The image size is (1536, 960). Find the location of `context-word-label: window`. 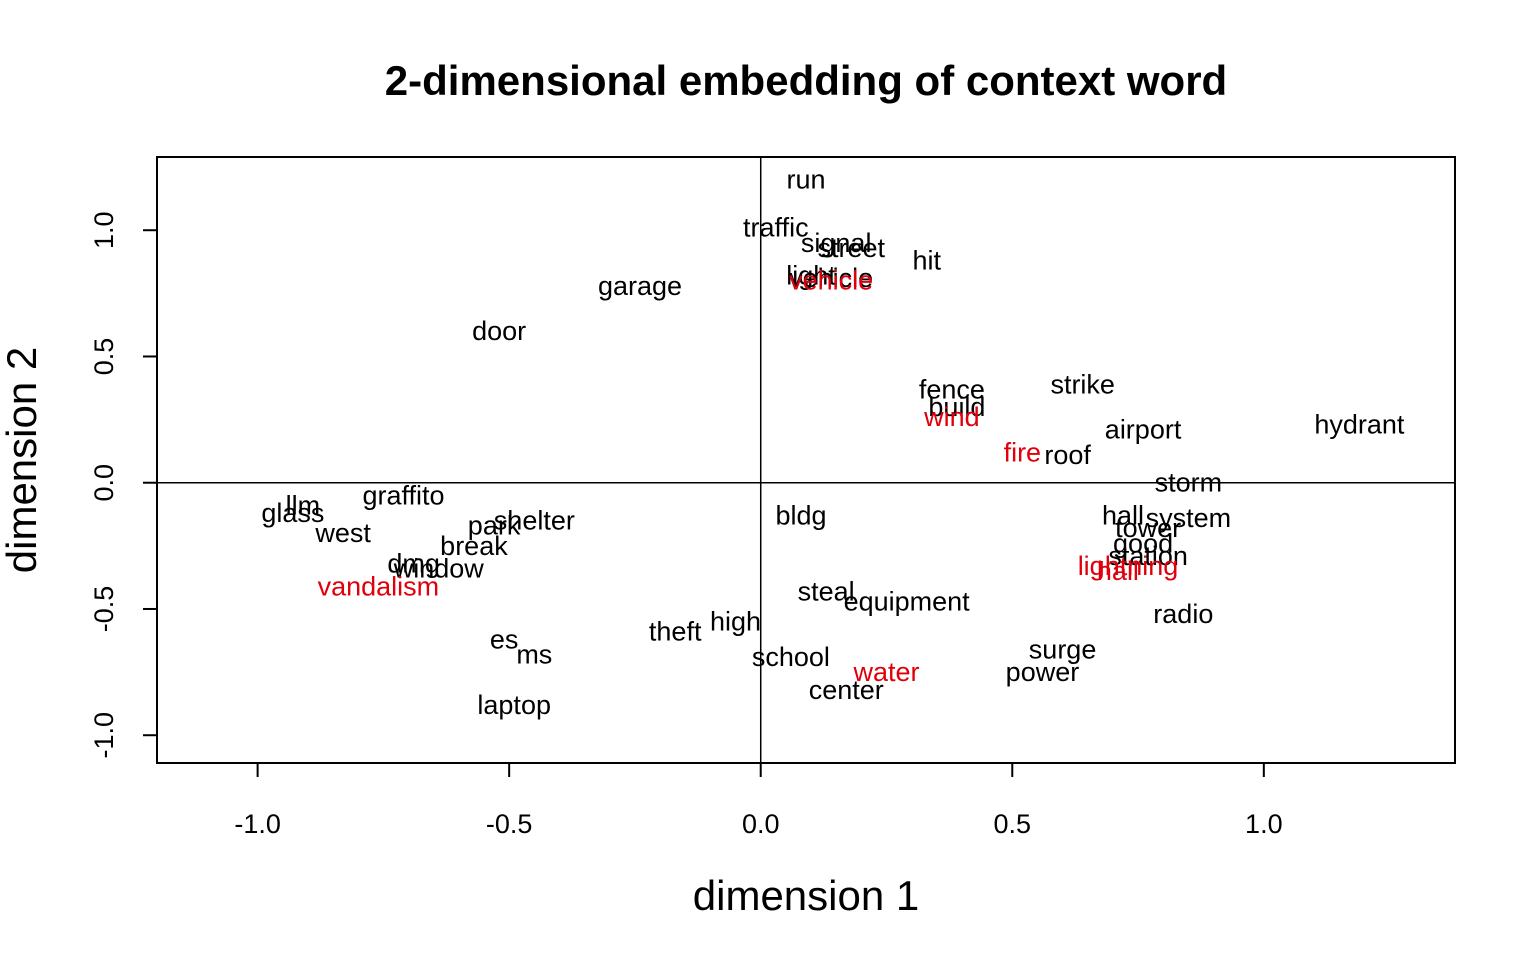

context-word-label: window is located at coordinates (439, 569).